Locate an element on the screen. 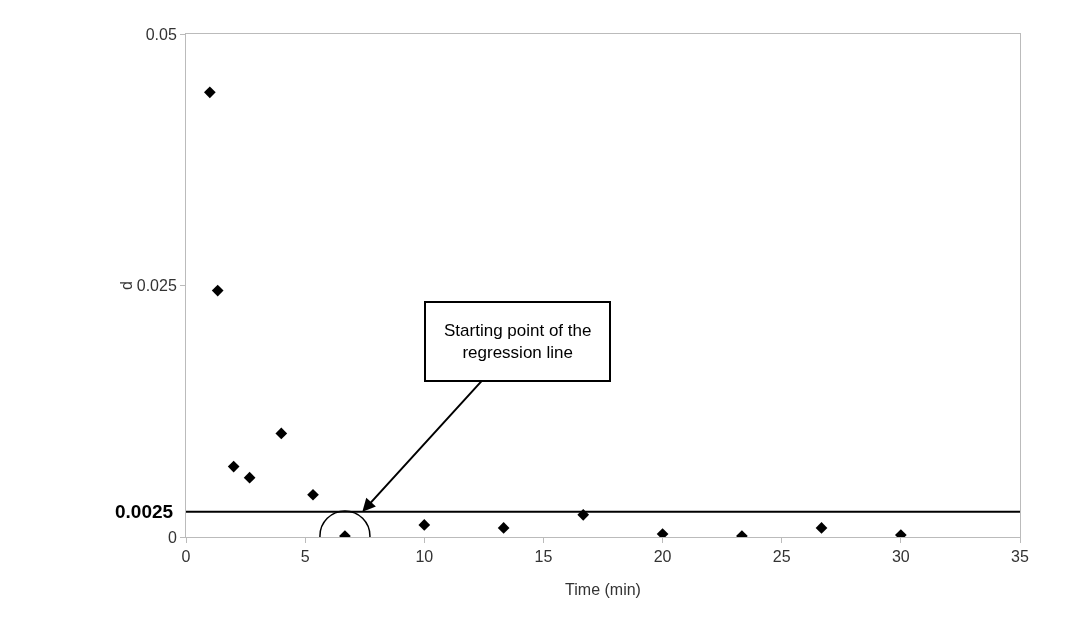 Image resolution: width=1084 pixels, height=618 pixels. y-tick-label: 0.025 is located at coordinates (156, 286).